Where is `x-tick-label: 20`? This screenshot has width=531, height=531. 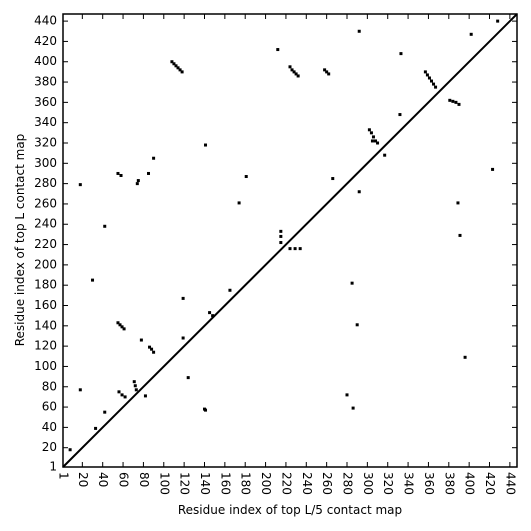 x-tick-label: 20 is located at coordinates (83, 479).